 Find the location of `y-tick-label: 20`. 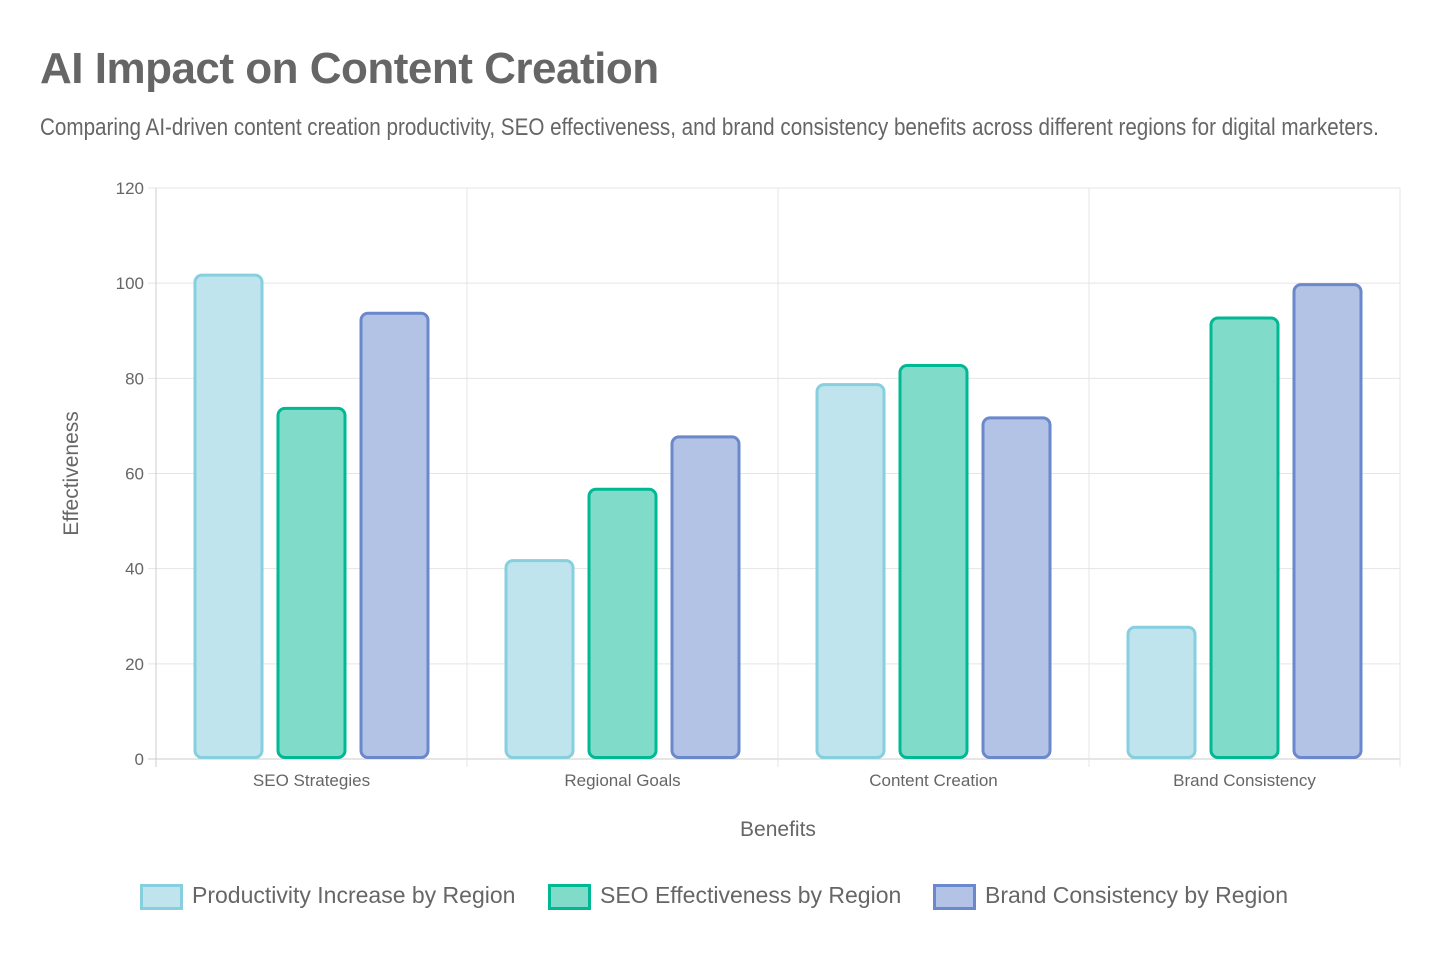

y-tick-label: 20 is located at coordinates (134, 664).